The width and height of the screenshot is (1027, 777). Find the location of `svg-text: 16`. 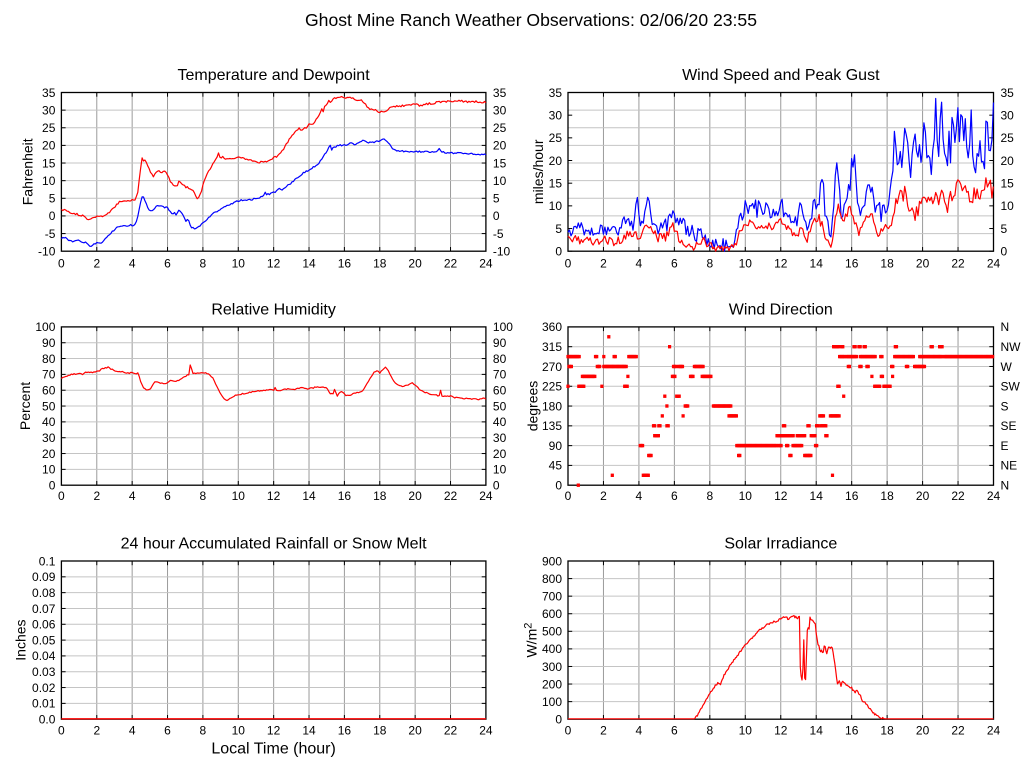

svg-text: 16 is located at coordinates (852, 730).